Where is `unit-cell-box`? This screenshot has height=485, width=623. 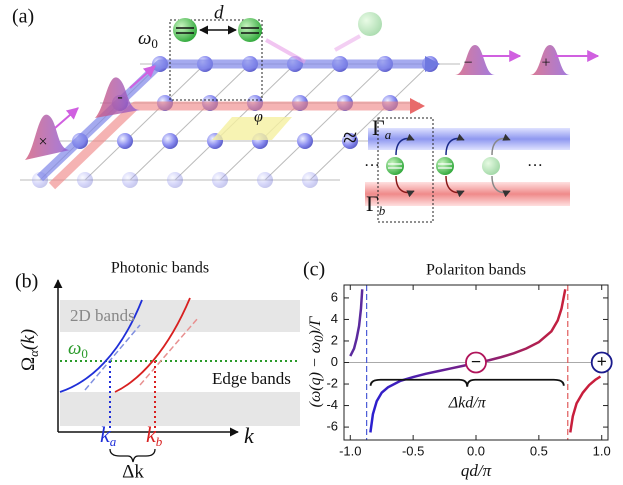
unit-cell-box is located at coordinates (216, 60).